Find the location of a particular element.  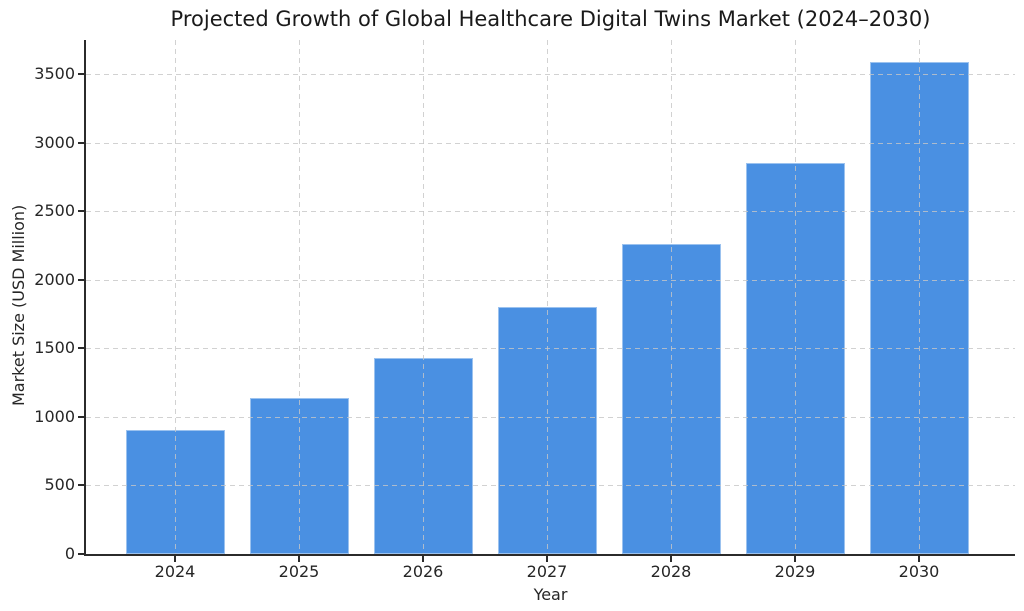

h-gridline-2000 is located at coordinates (550, 280).